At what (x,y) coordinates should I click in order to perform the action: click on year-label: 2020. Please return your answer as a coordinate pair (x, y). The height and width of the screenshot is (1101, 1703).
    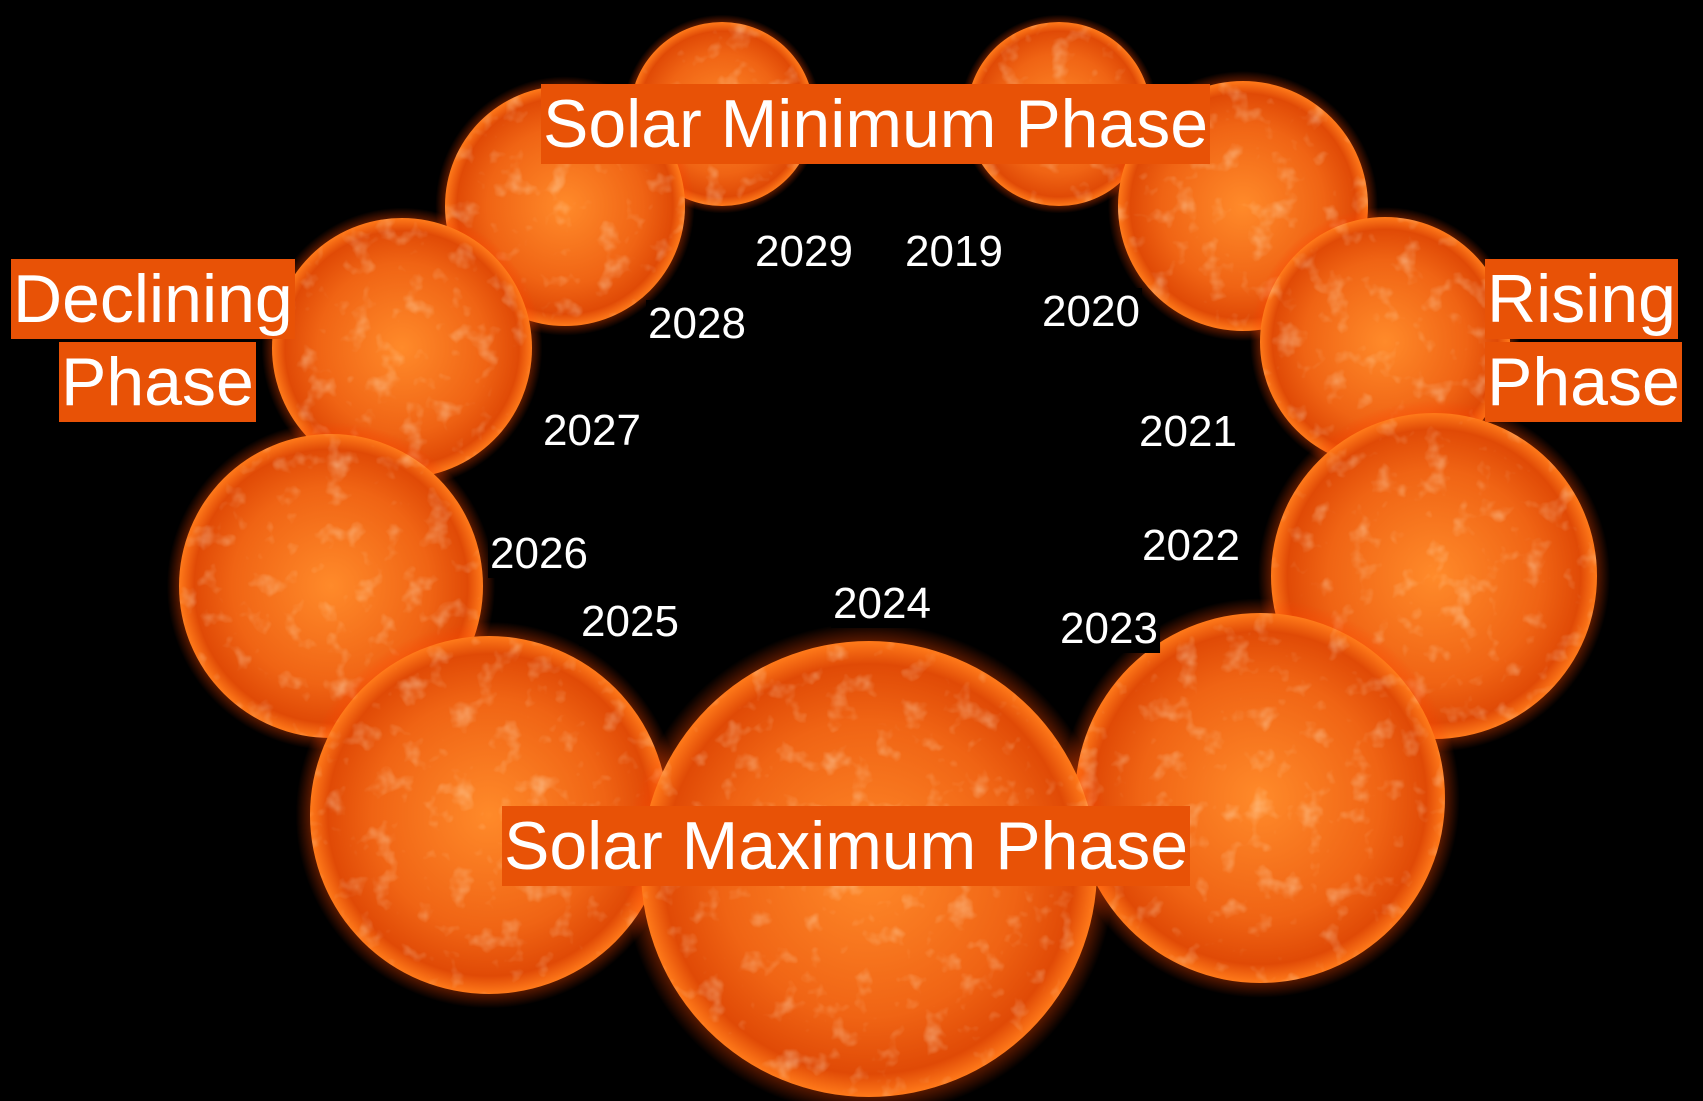
    Looking at the image, I should click on (1091, 311).